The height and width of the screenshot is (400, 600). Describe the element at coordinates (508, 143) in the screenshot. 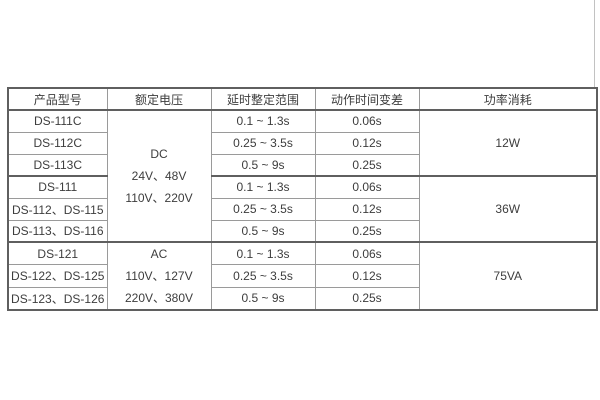

I see `power-cell: 12W` at that location.